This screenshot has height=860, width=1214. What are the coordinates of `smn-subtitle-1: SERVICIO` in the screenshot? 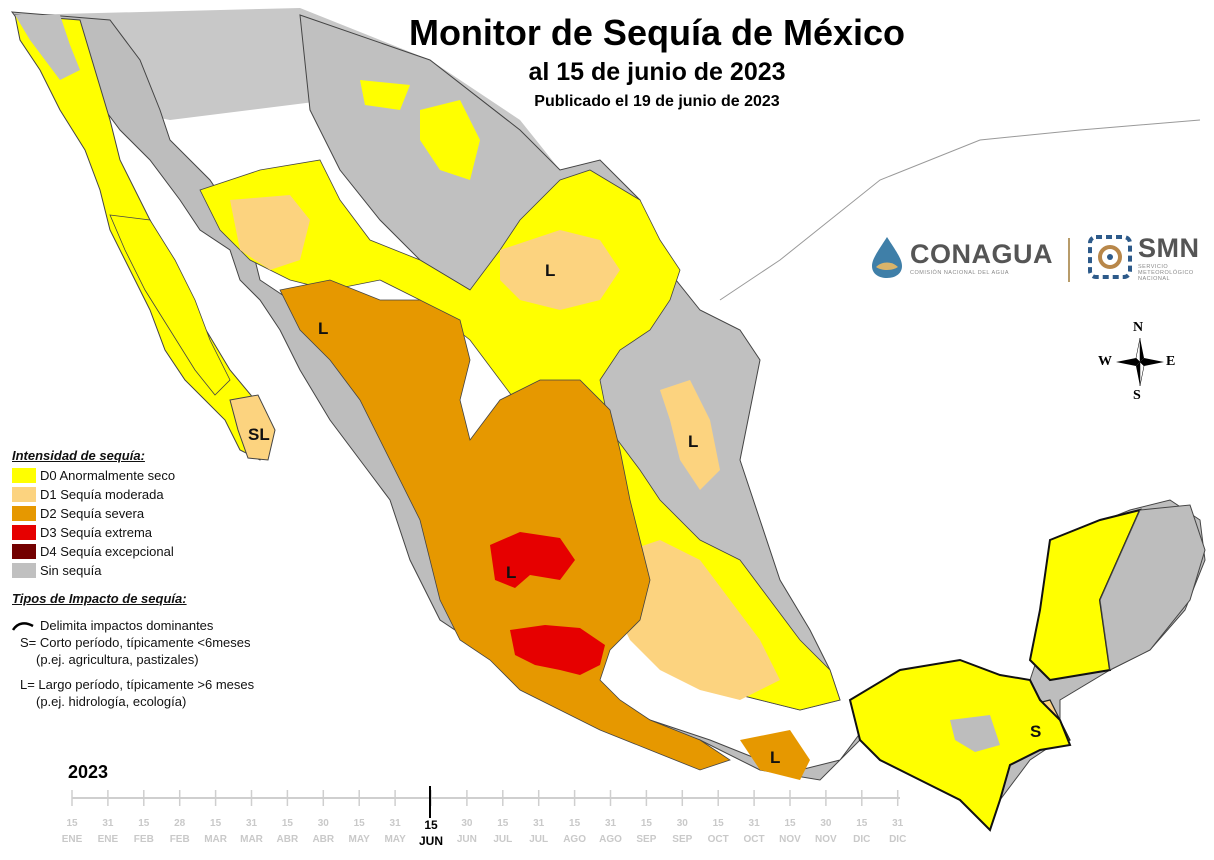 It's located at (1153, 266).